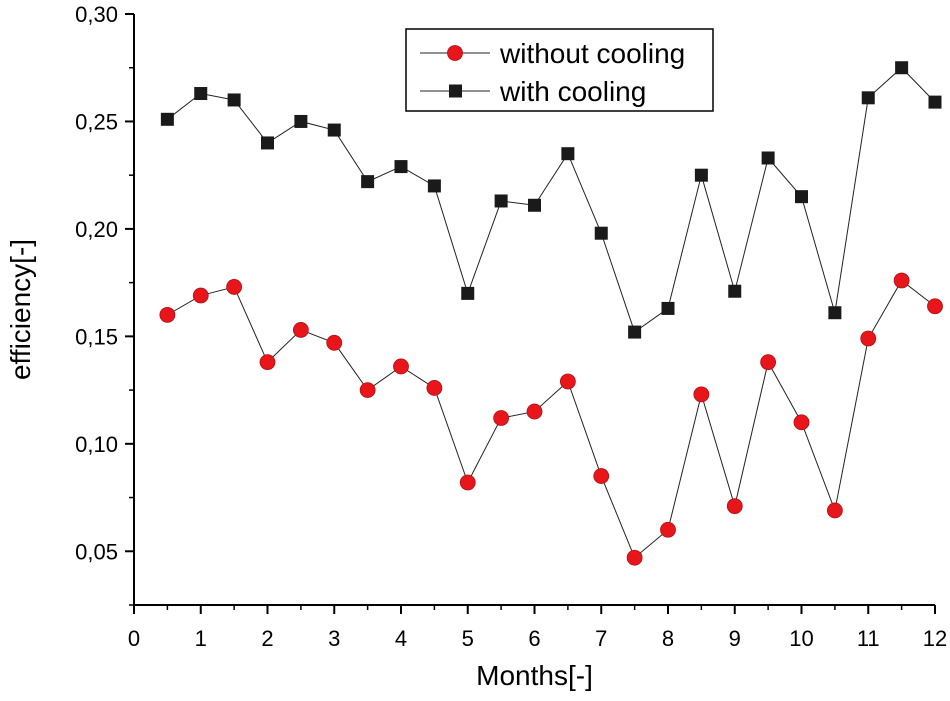 Image resolution: width=950 pixels, height=701 pixels. What do you see at coordinates (868, 638) in the screenshot?
I see `x-tick-label: 11` at bounding box center [868, 638].